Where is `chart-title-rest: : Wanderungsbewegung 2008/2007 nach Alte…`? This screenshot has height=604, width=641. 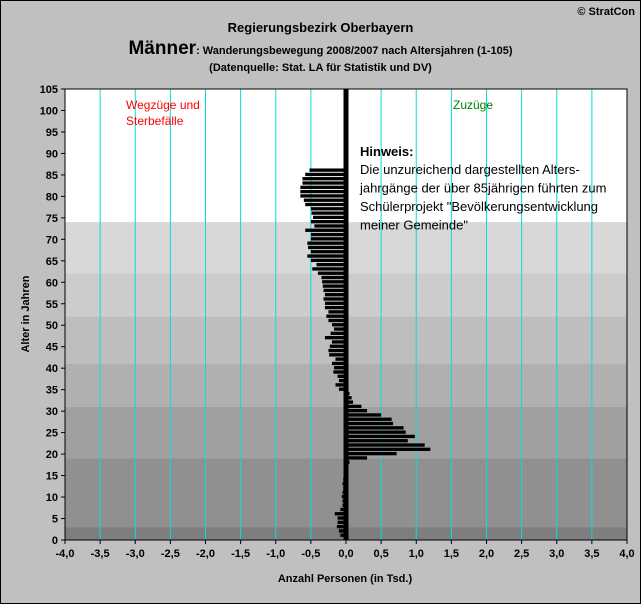 chart-title-rest: : Wanderungsbewegung 2008/2007 nach Alte… is located at coordinates (354, 51).